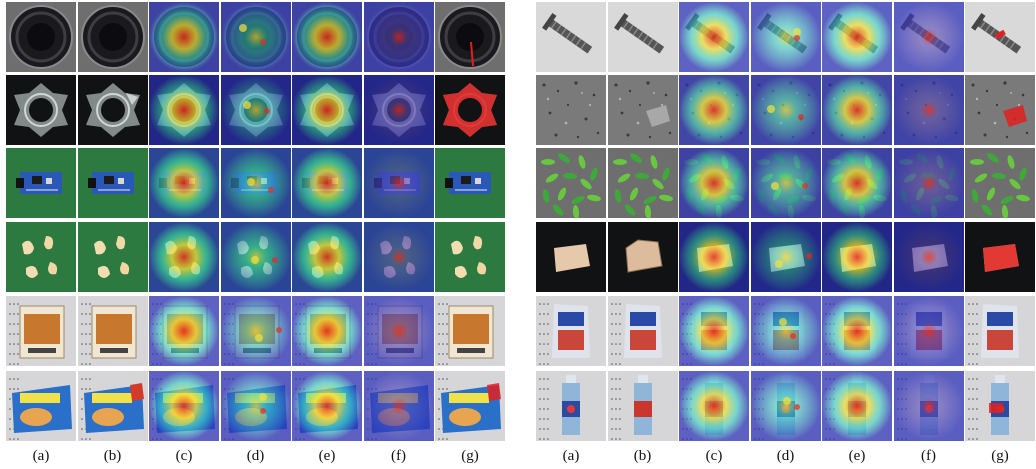 The image size is (1036, 469). I want to click on cell-right-r6-c2-anomaly, so click(642, 406).